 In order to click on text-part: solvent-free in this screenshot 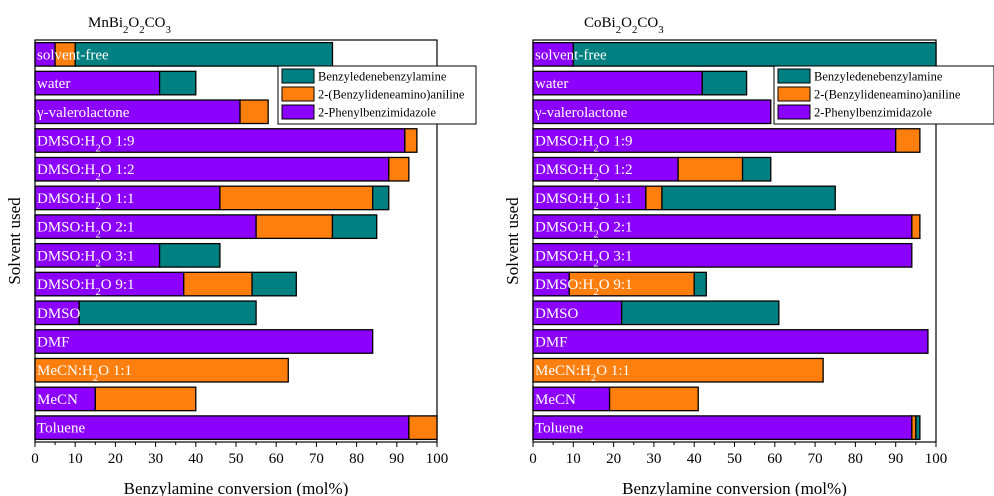, I will do `click(571, 55)`.